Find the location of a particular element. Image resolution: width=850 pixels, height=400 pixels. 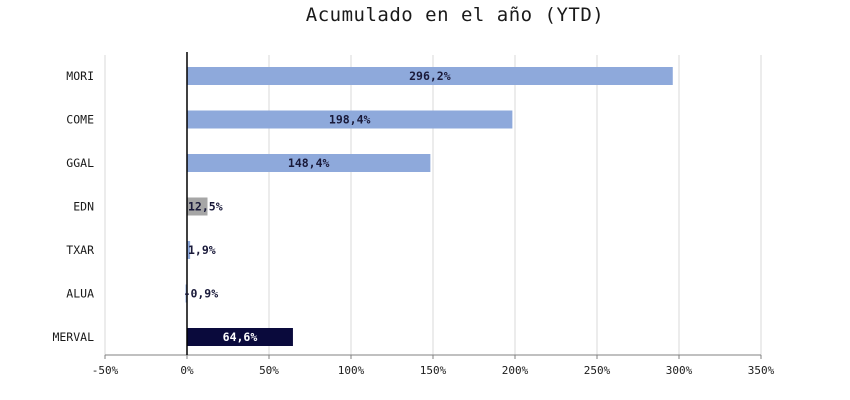

x-tick-label: 100% is located at coordinates (351, 370).